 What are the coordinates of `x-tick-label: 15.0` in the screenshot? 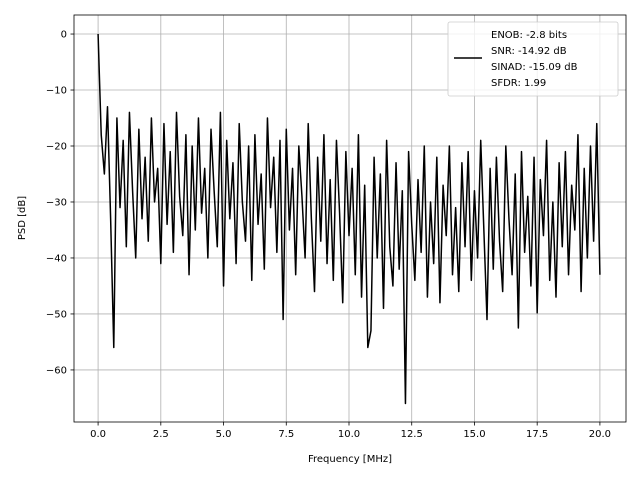 It's located at (474, 434).